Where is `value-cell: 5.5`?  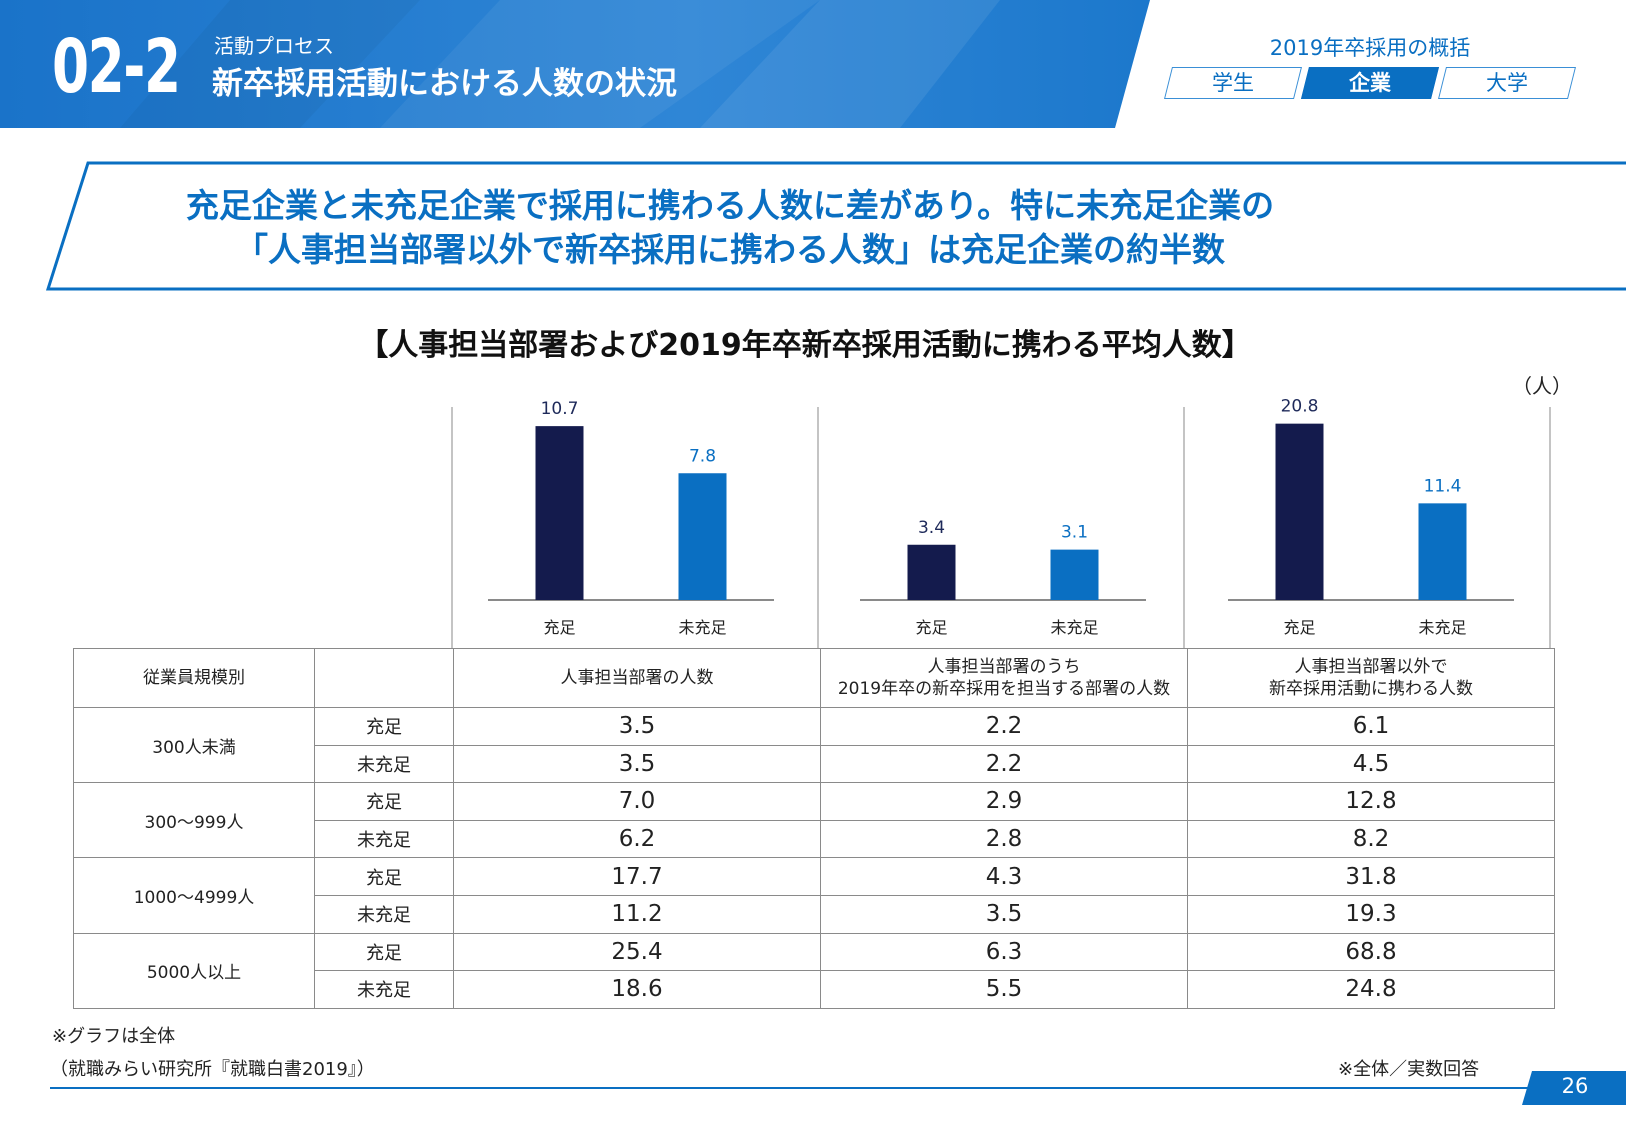 value-cell: 5.5 is located at coordinates (1004, 989).